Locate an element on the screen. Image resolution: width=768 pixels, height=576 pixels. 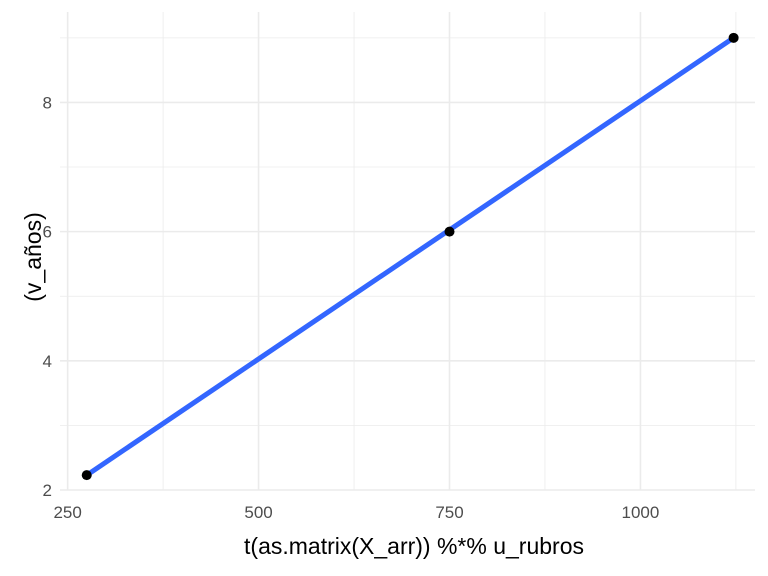
x-tick-label: 1000 is located at coordinates (641, 512).